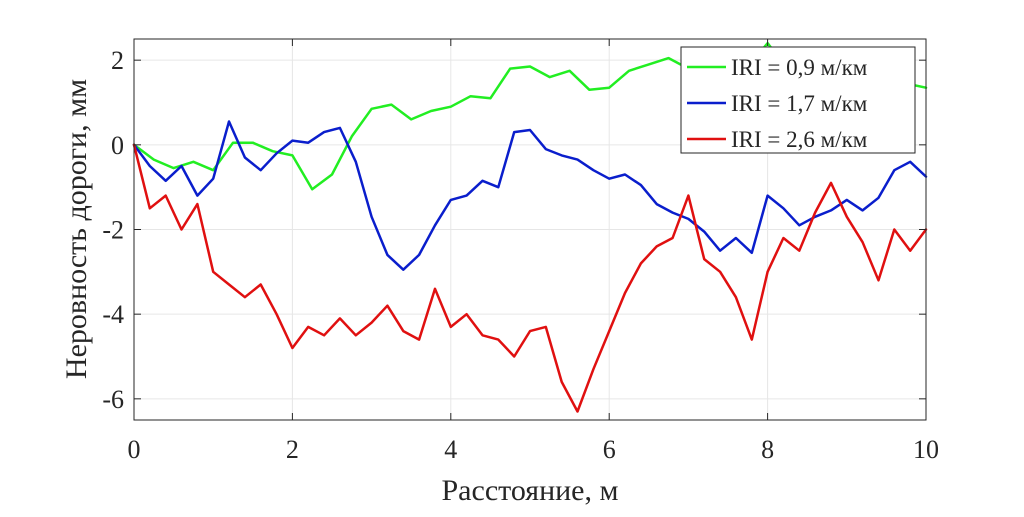 Image resolution: width=1024 pixels, height=517 pixels. I want to click on y-tick-label: -4, so click(113, 314).